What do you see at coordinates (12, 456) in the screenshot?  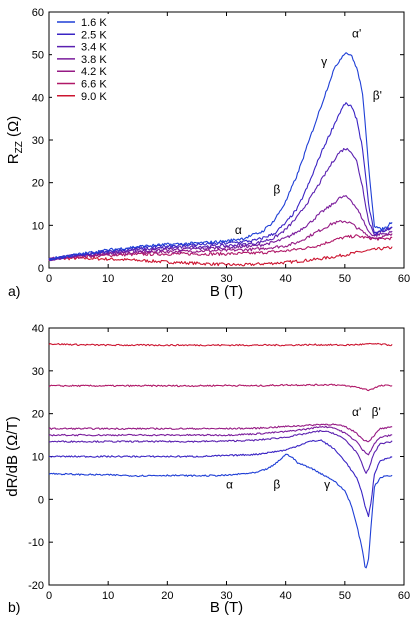 I see `y-axis-label: dR/dB (Ω/T)` at bounding box center [12, 456].